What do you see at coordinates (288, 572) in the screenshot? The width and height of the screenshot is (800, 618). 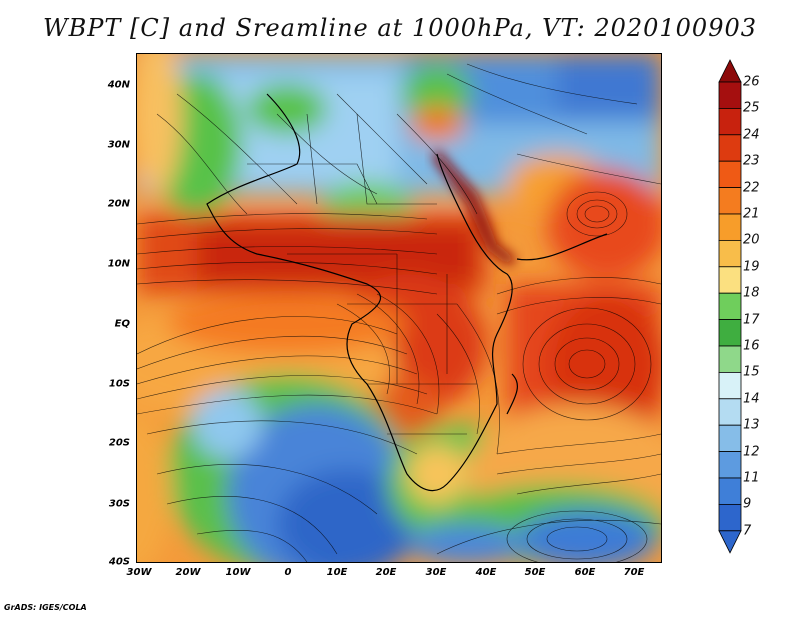 I see `lon-label: 0` at bounding box center [288, 572].